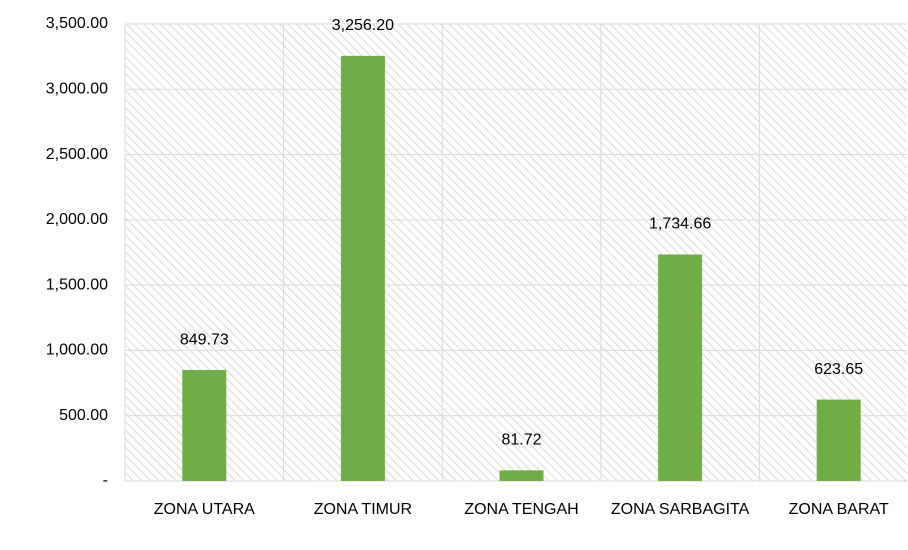 The width and height of the screenshot is (908, 550). Describe the element at coordinates (105, 480) in the screenshot. I see `y-tick-label: -` at that location.